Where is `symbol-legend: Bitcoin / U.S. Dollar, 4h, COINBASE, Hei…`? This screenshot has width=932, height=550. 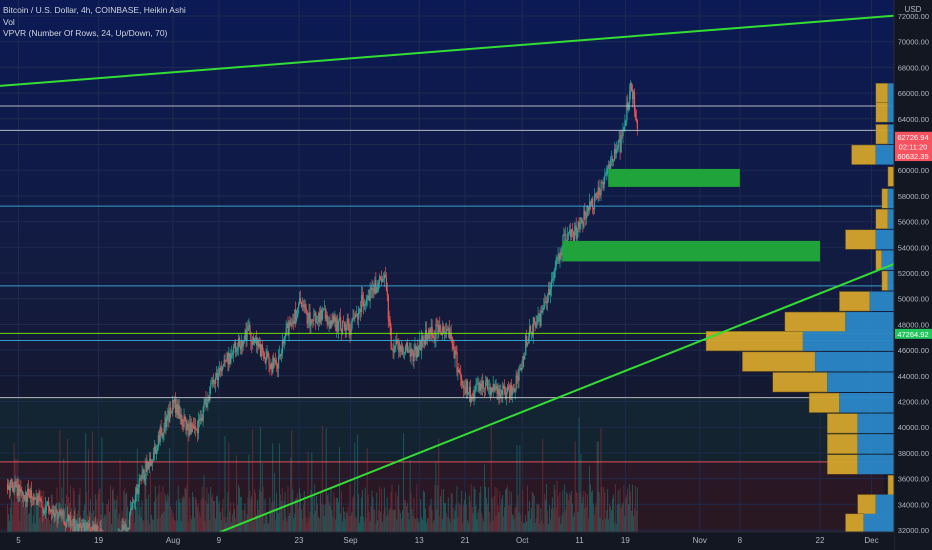 symbol-legend: Bitcoin / U.S. Dollar, 4h, COINBASE, Hei… is located at coordinates (94, 10).